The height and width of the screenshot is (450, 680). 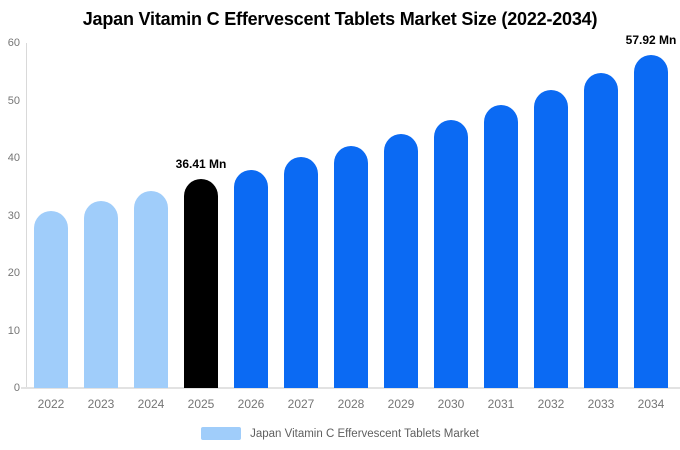 I want to click on y-tick-label-20: 20, so click(x=13, y=273).